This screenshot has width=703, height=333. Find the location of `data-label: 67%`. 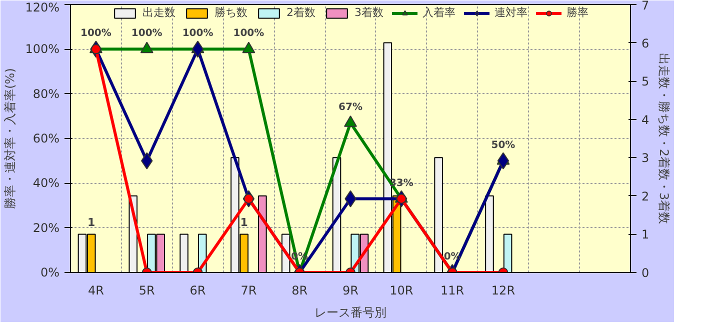

data-label: 67% is located at coordinates (350, 107).